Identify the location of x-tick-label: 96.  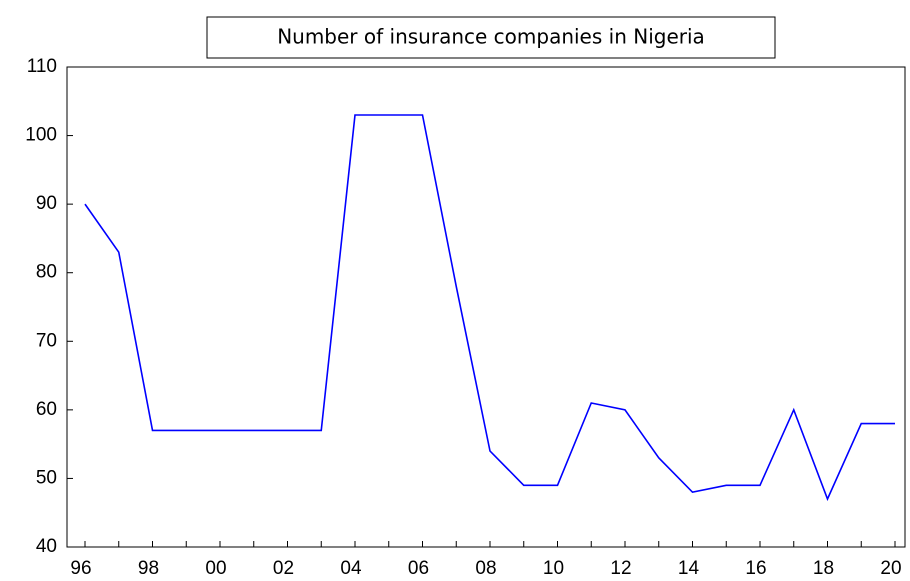
(80, 568).